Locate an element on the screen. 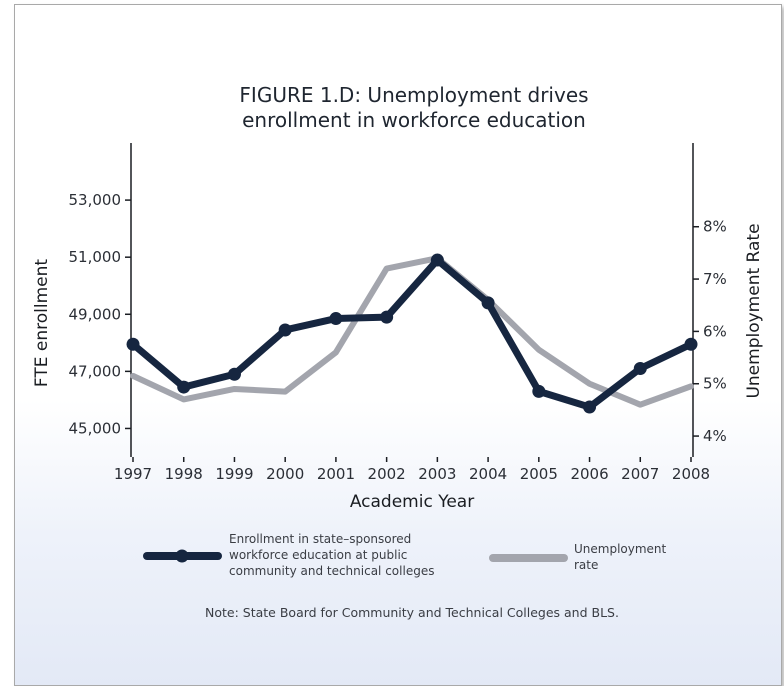 The height and width of the screenshot is (686, 784). x-tick-label: 2001 is located at coordinates (336, 474).